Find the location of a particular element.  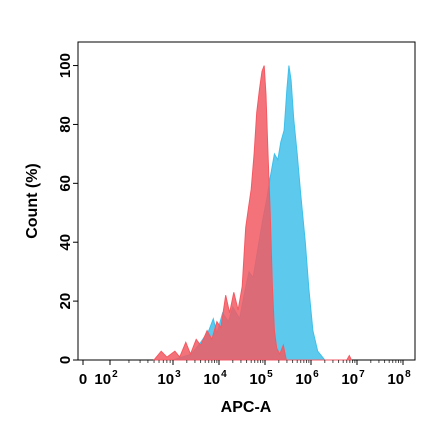

x-tick-label: 10⁵ is located at coordinates (261, 378).